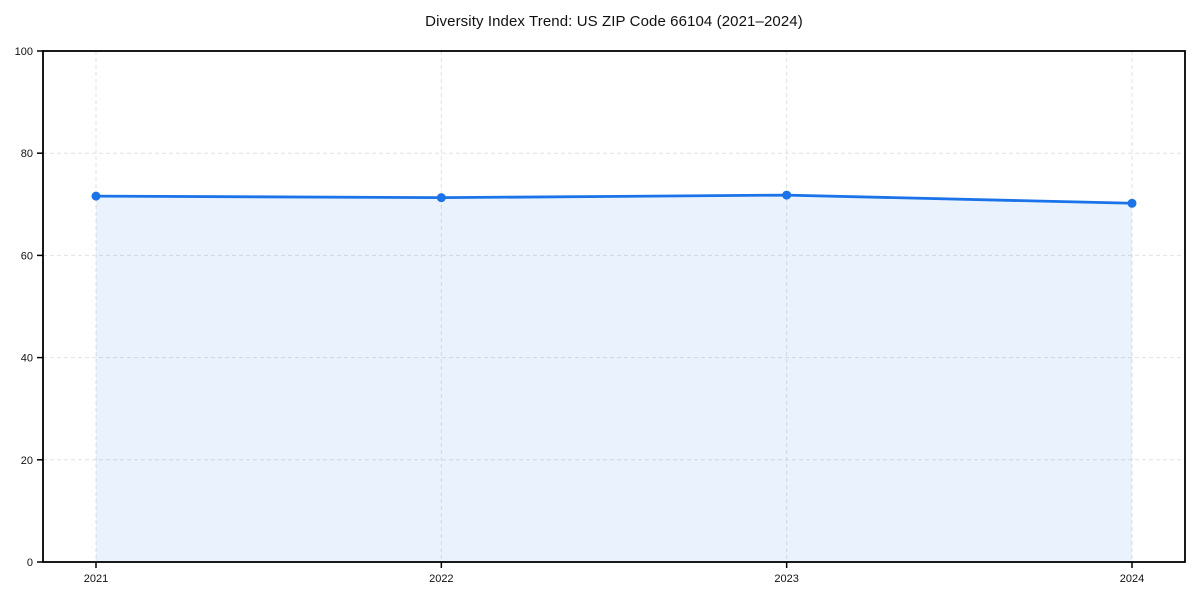  I want to click on x-tick-label: 2023, so click(786, 579).